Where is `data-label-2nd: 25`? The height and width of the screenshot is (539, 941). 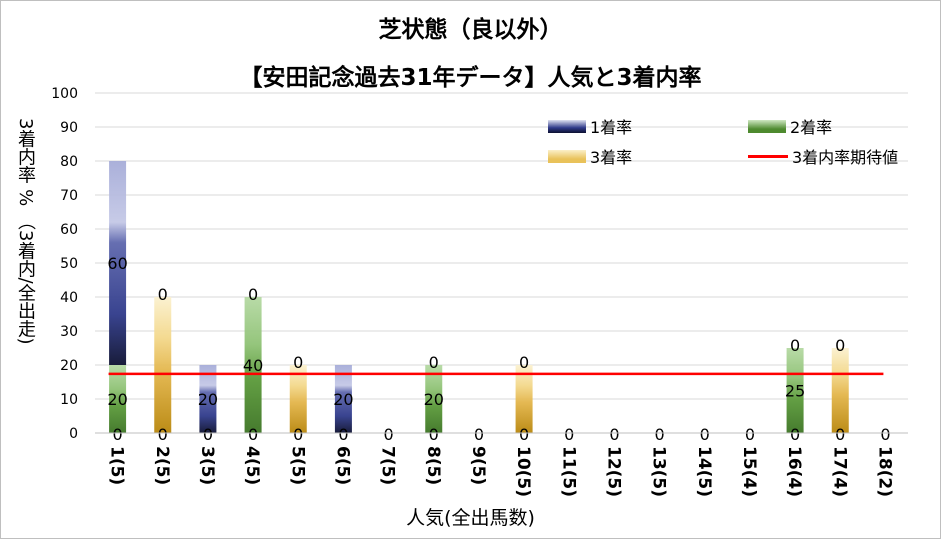 data-label-2nd: 25 is located at coordinates (795, 391).